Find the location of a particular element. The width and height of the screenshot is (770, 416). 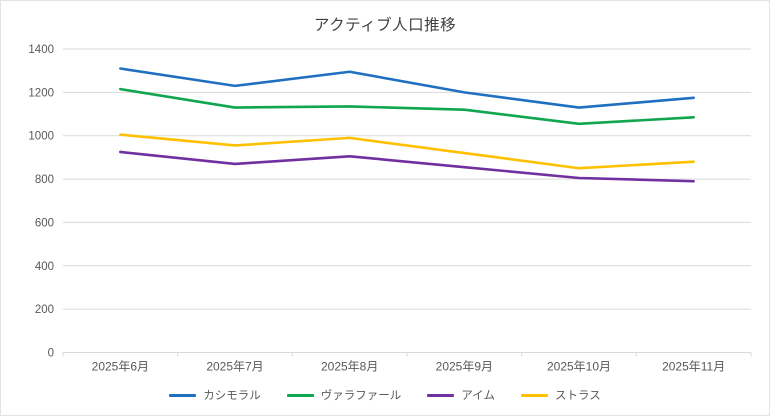

x-axis-label: 2025年7月 is located at coordinates (234, 367).